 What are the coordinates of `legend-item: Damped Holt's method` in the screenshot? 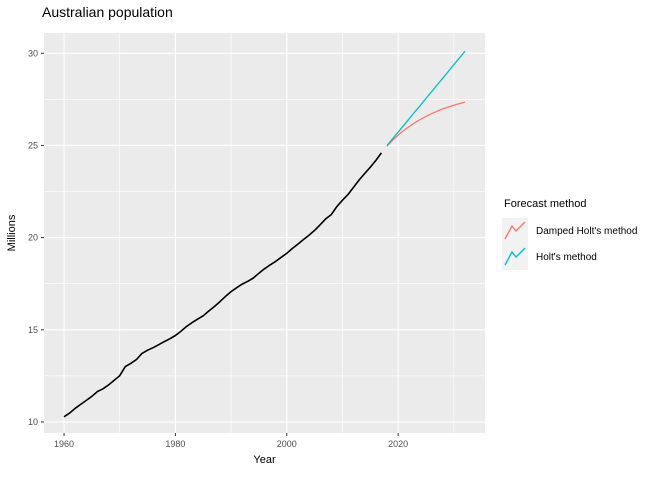 It's located at (569, 231).